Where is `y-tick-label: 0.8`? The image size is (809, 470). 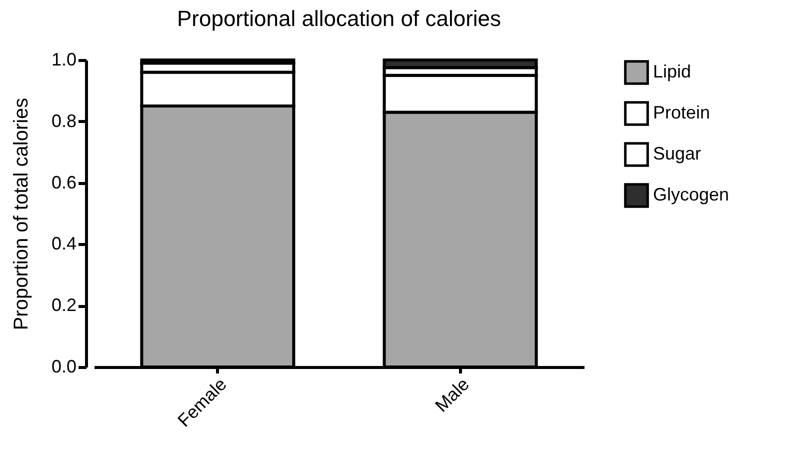 y-tick-label: 0.8 is located at coordinates (63, 120).